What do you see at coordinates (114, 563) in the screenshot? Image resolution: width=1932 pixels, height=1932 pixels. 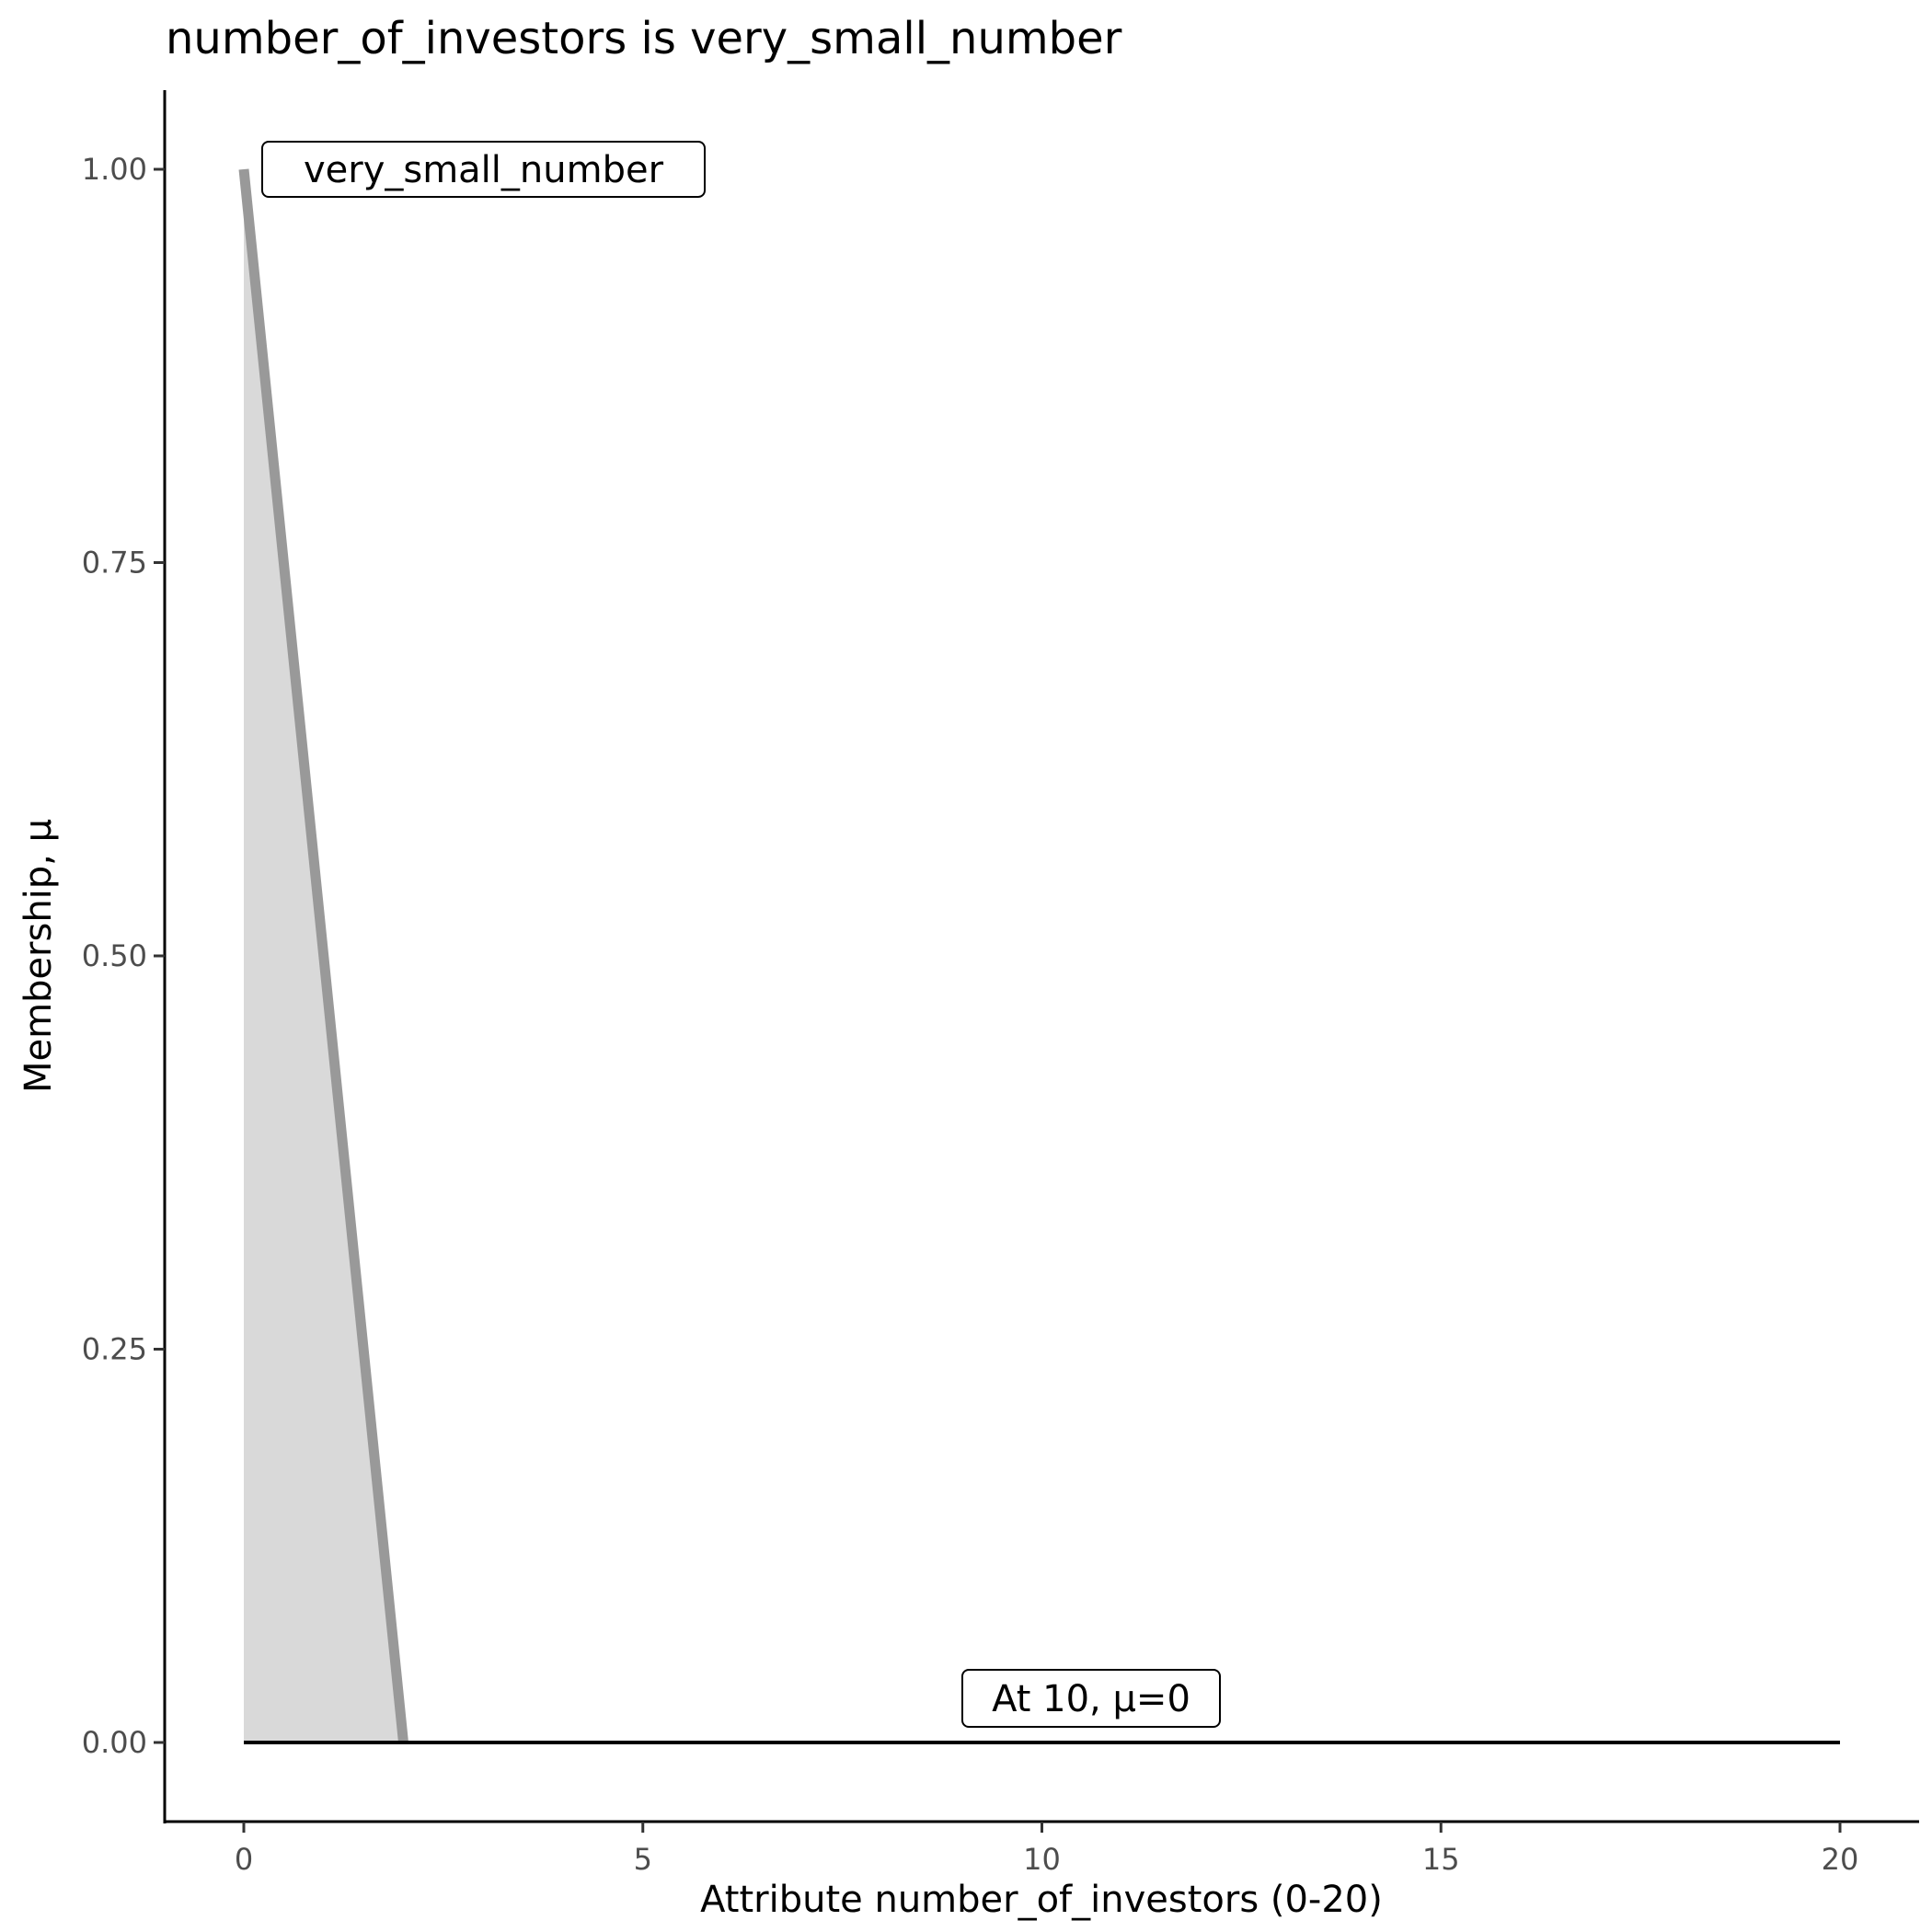 I see `y-tick-label: 0.75` at bounding box center [114, 563].